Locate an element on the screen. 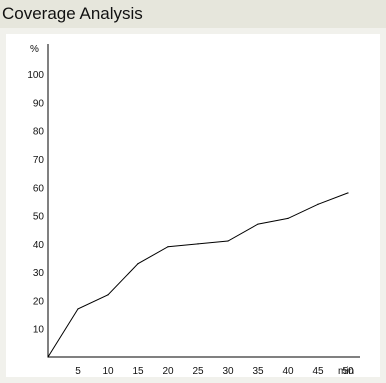 The width and height of the screenshot is (386, 383). x-tick-label: 35 is located at coordinates (258, 371).